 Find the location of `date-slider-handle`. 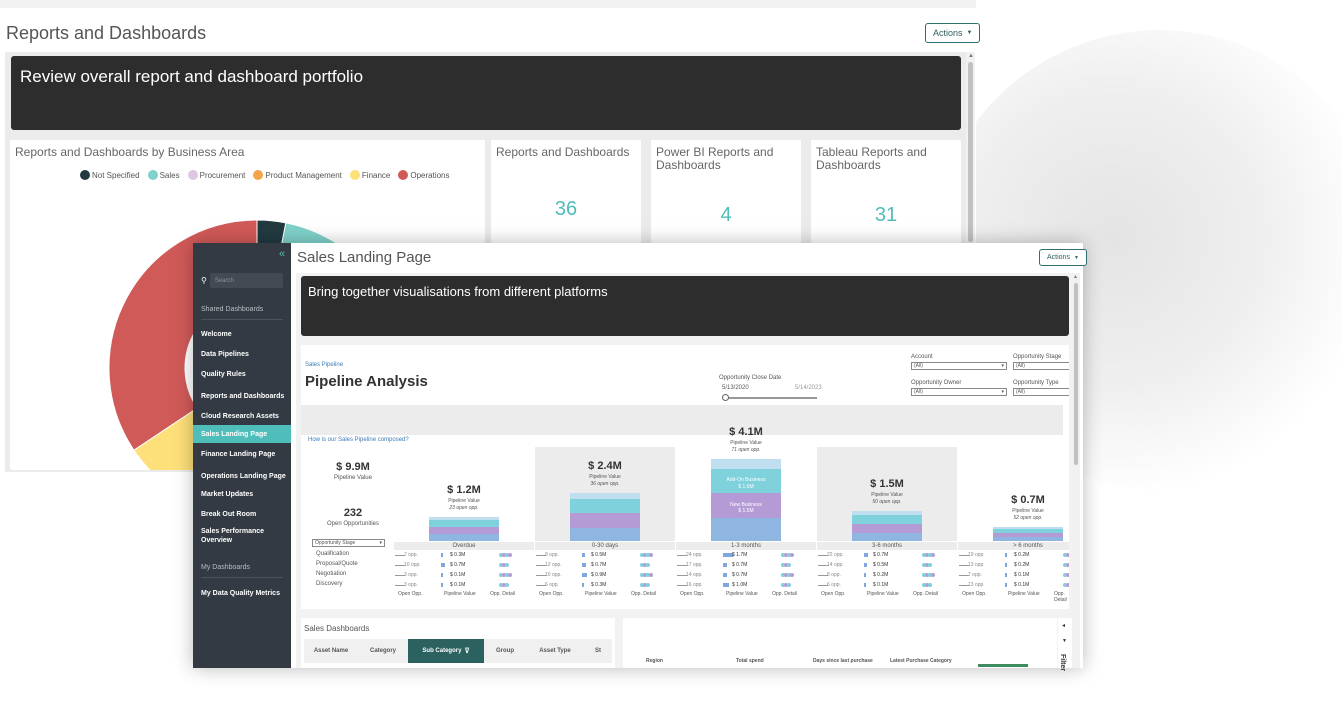

date-slider-handle is located at coordinates (725, 397).